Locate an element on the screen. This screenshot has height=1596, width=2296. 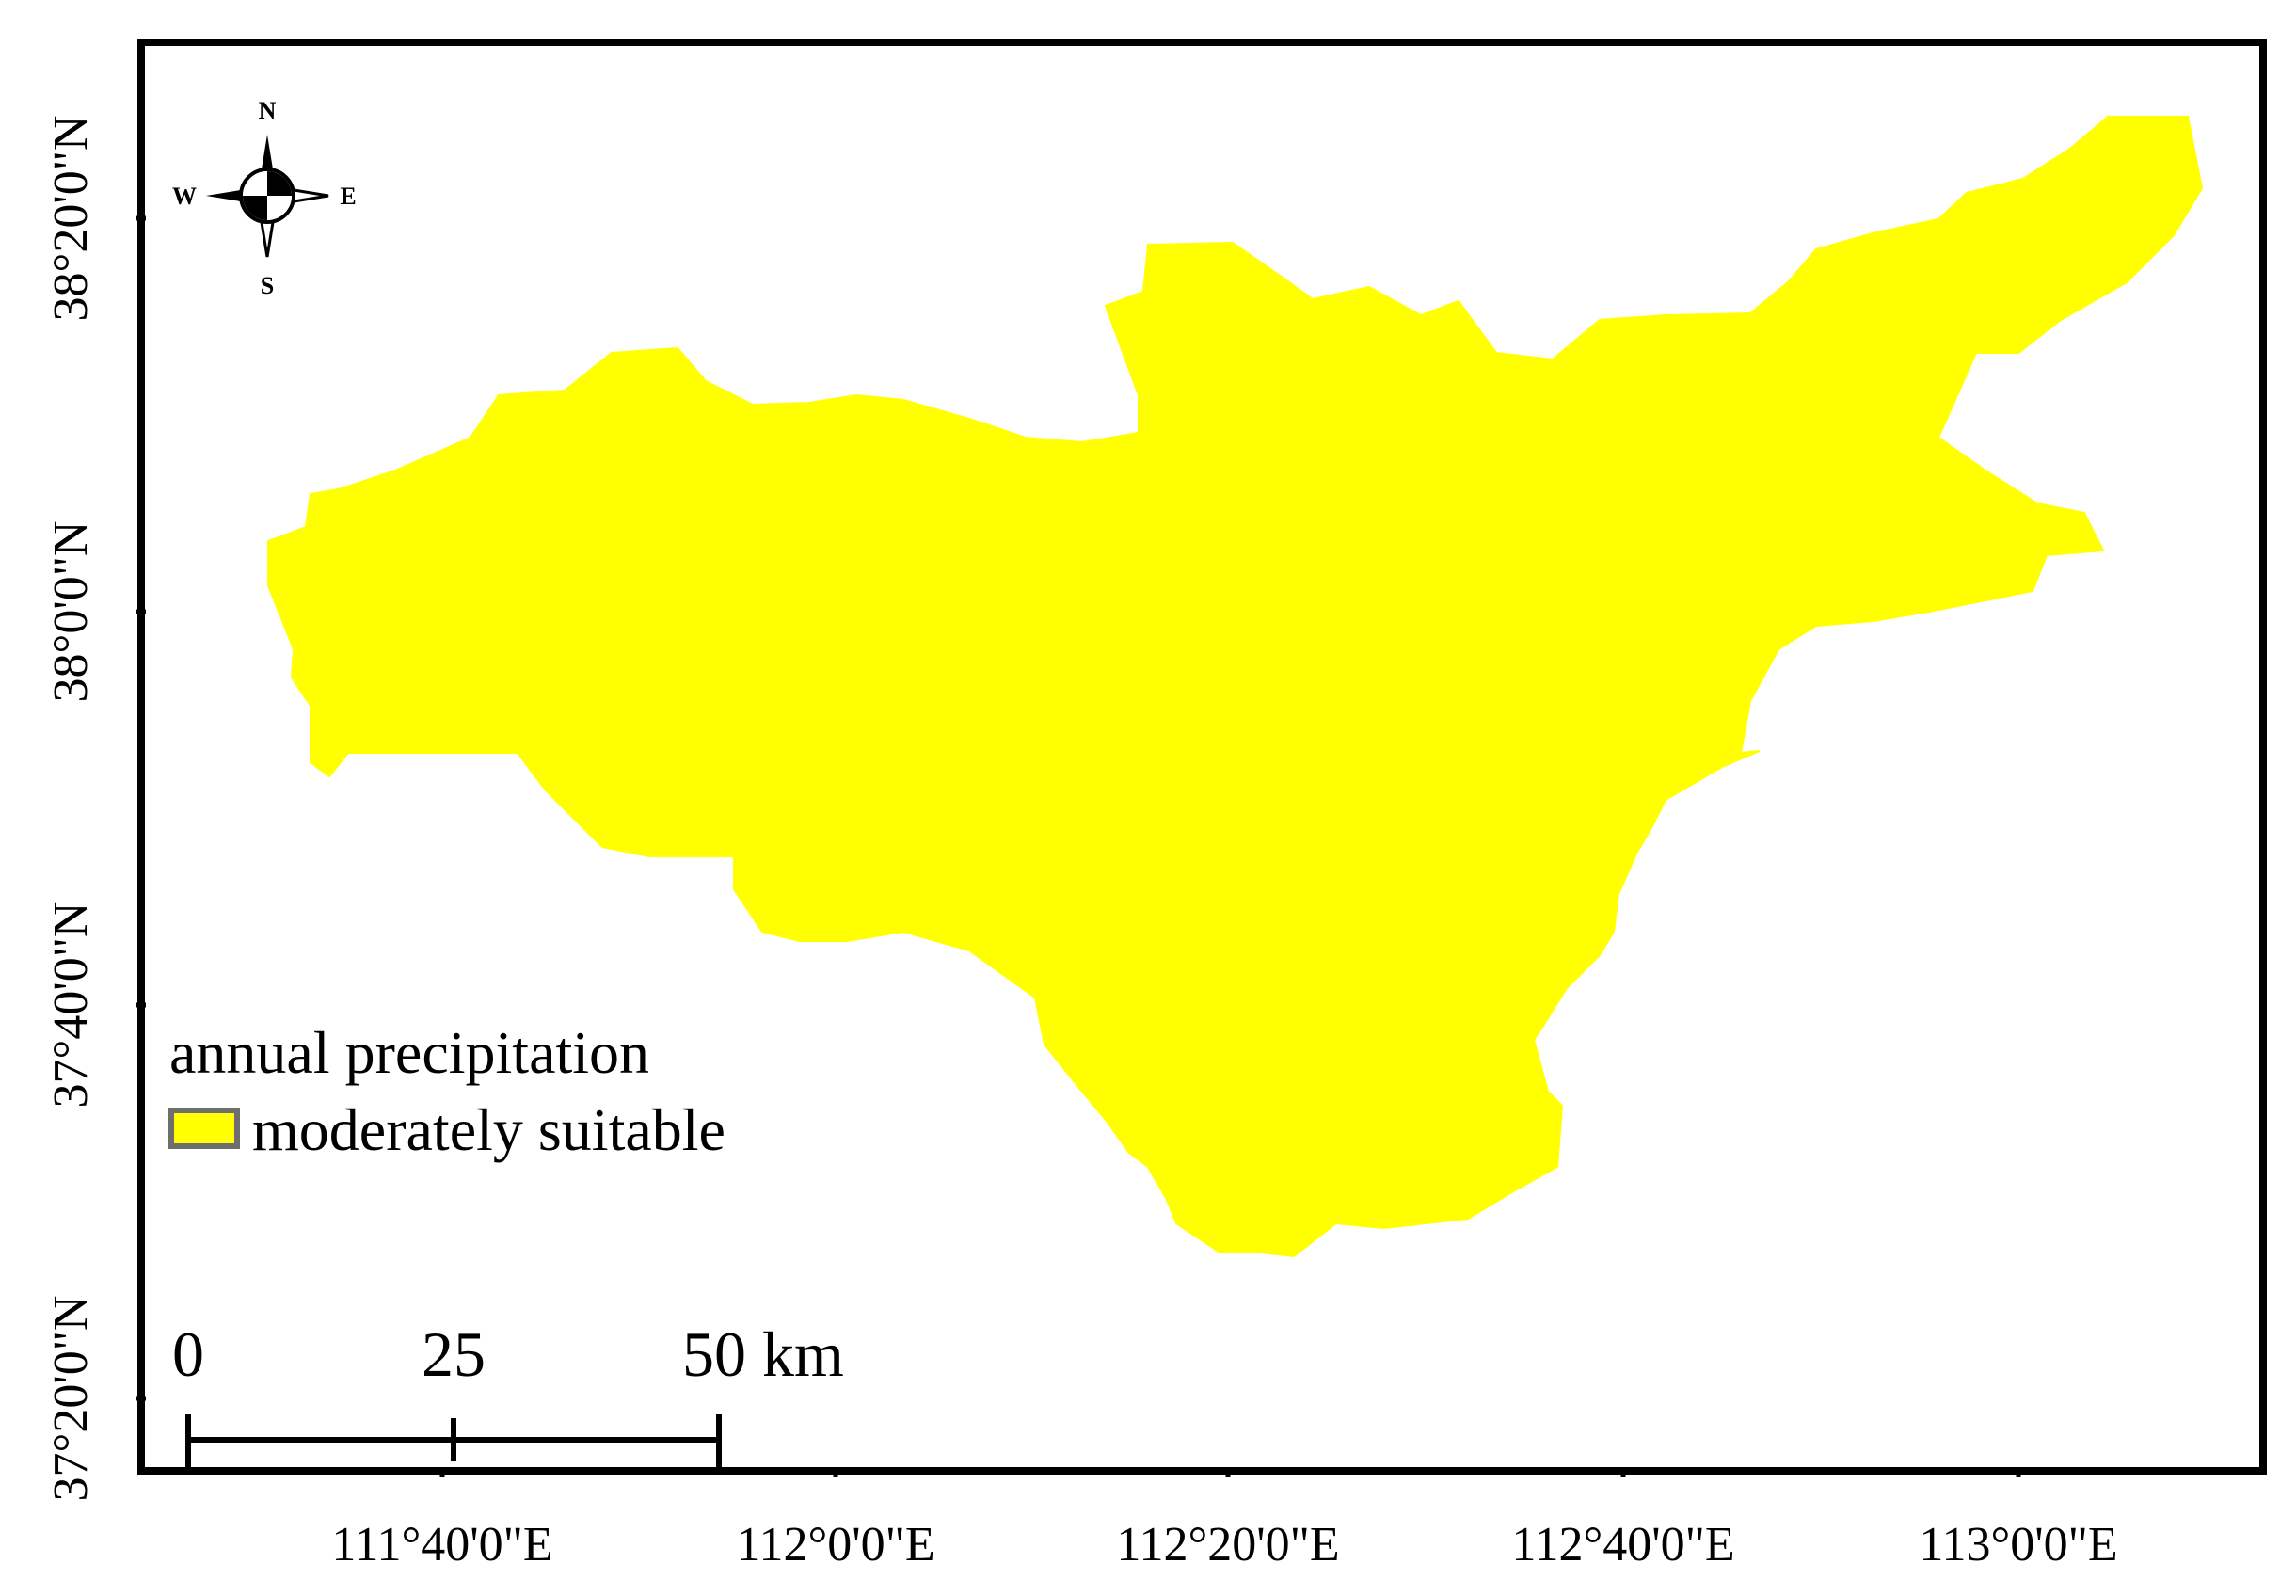
lon-tick-label: 112°40'0"E is located at coordinates (1622, 1545).